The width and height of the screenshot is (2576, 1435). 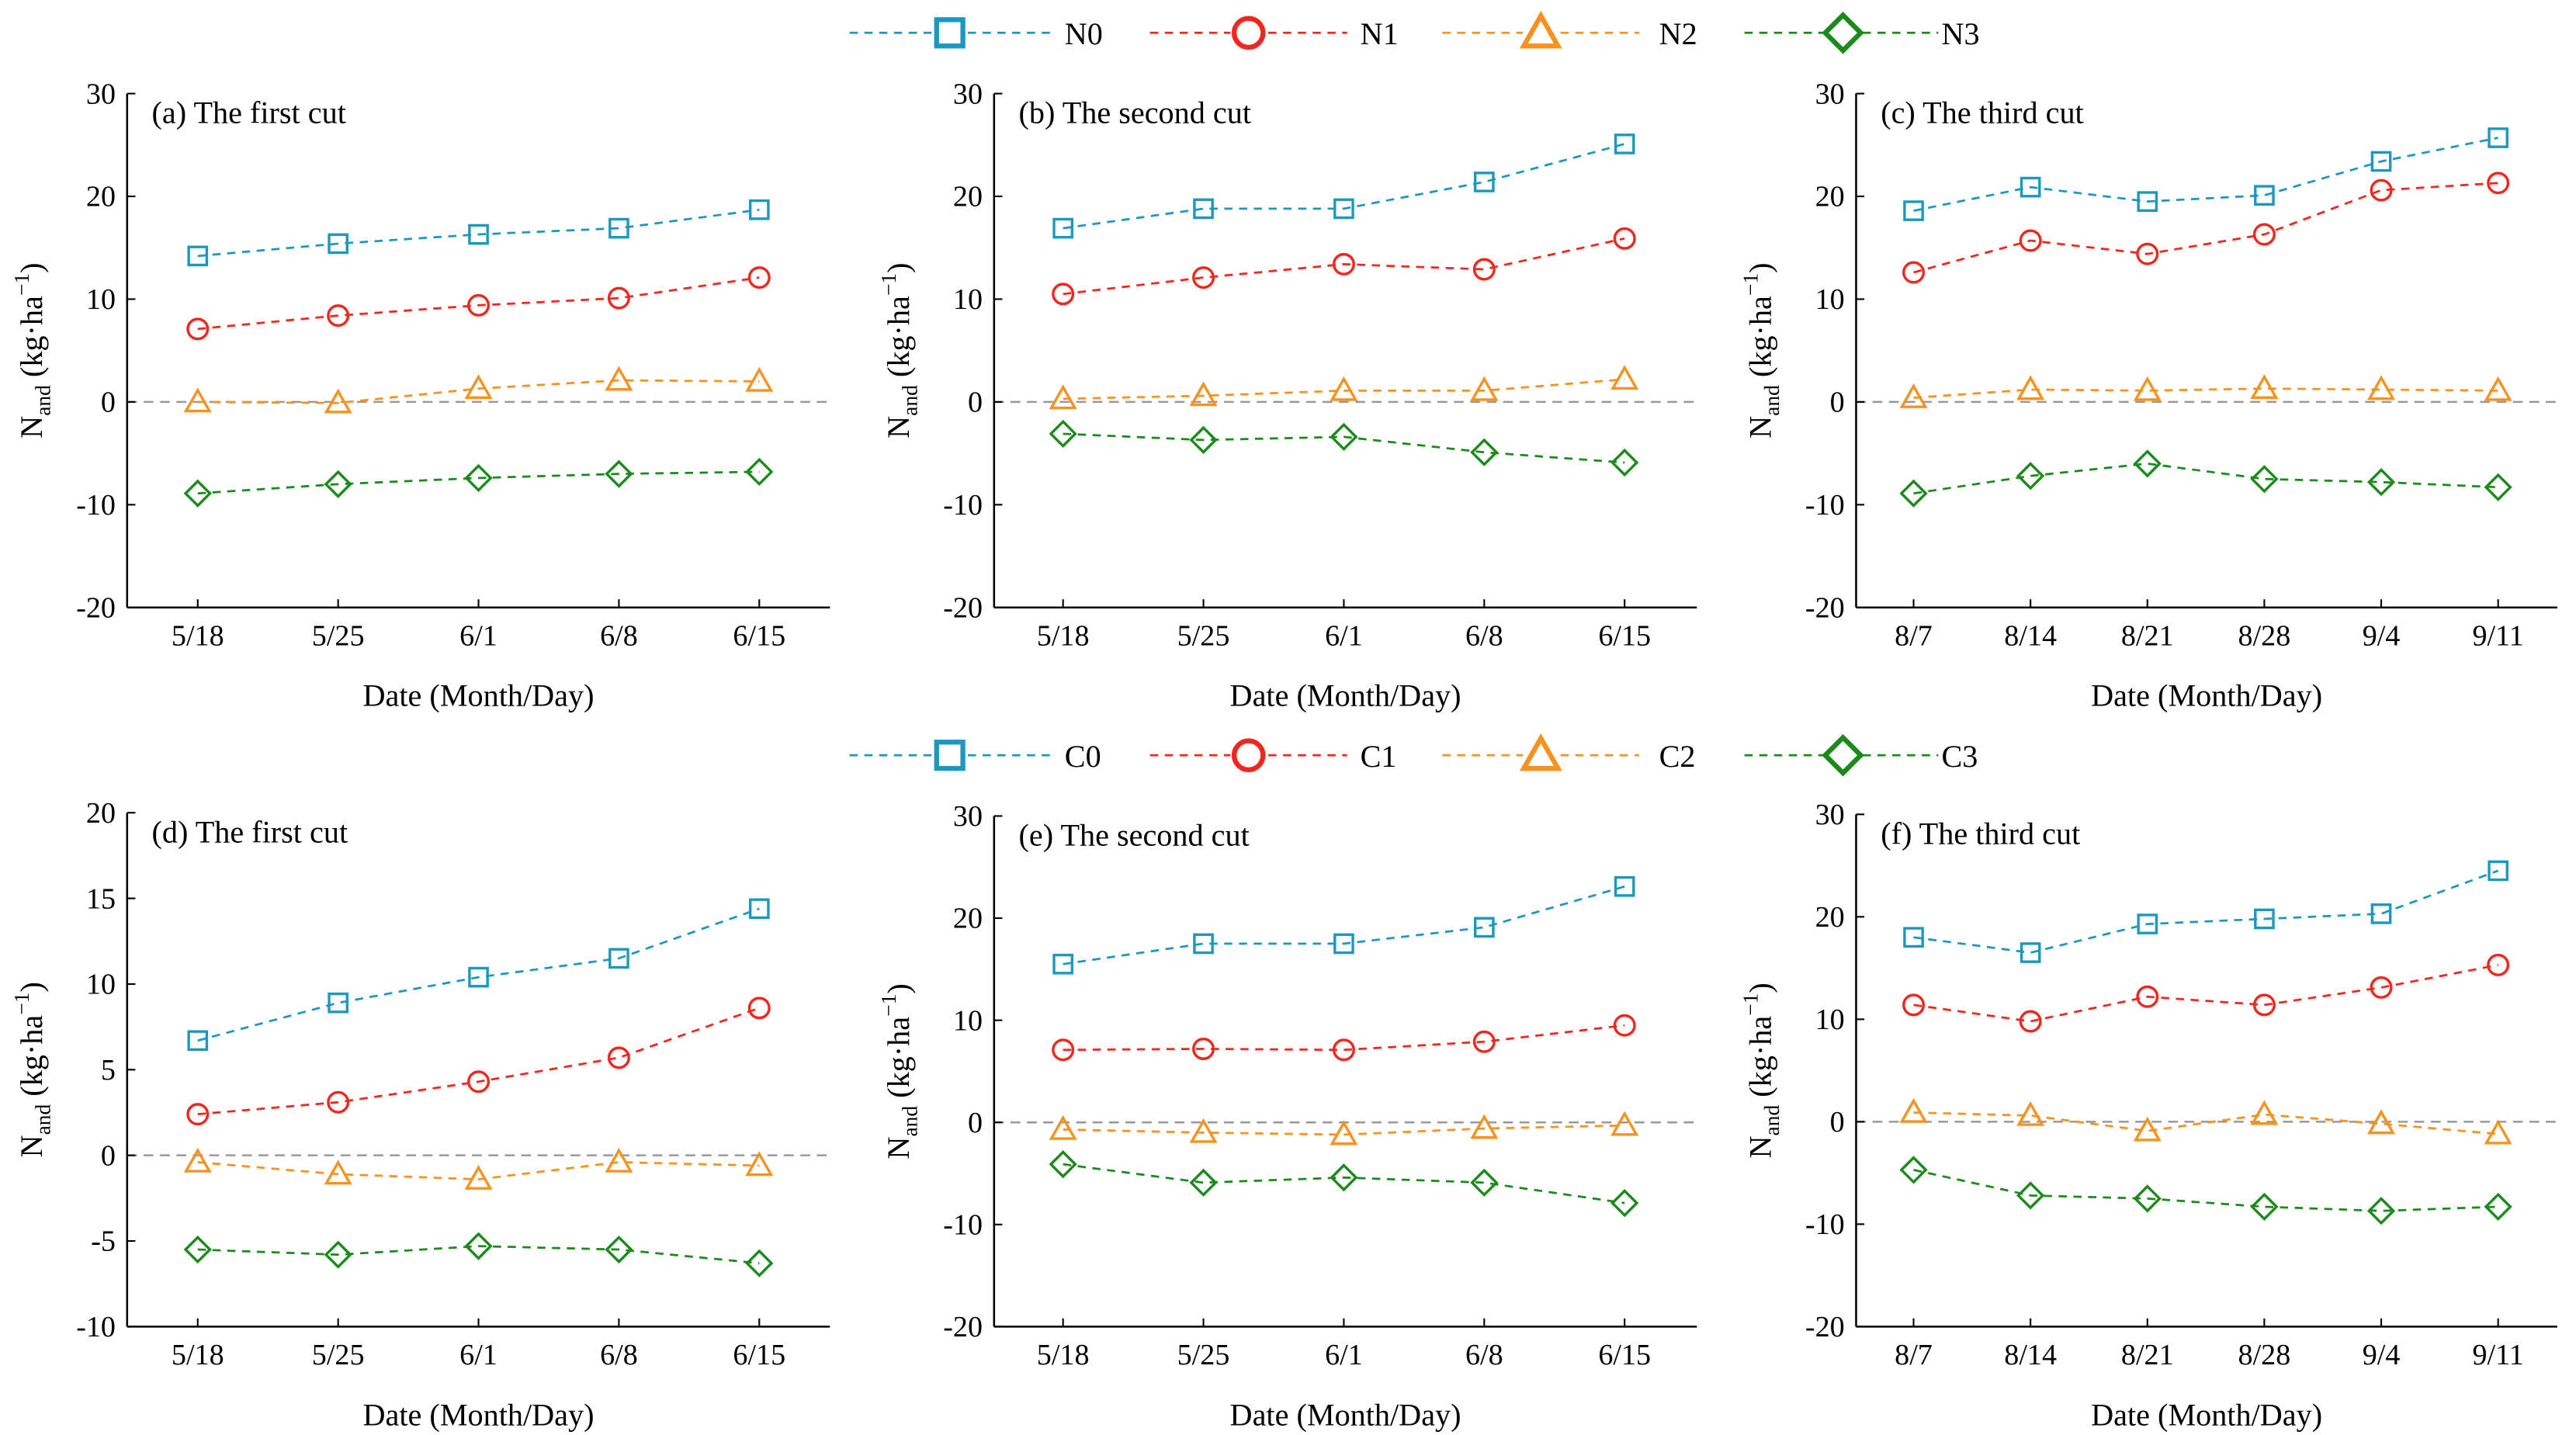 I want to click on legend: N0 N1 N2 N3, so click(x=1414, y=32).